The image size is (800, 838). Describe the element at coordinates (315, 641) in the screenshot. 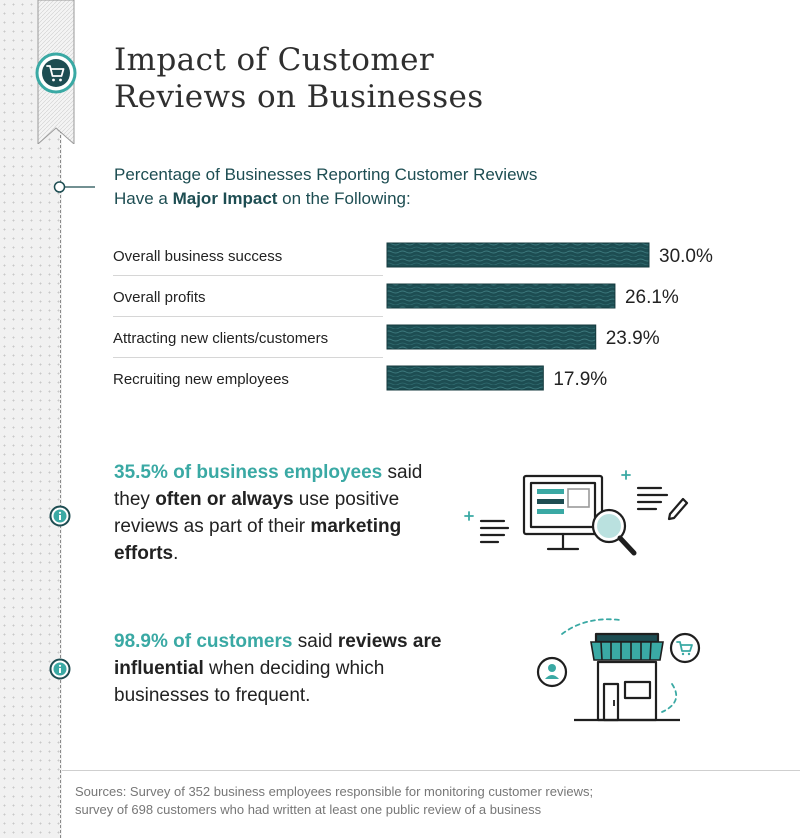

I see `stat-text: said` at that location.